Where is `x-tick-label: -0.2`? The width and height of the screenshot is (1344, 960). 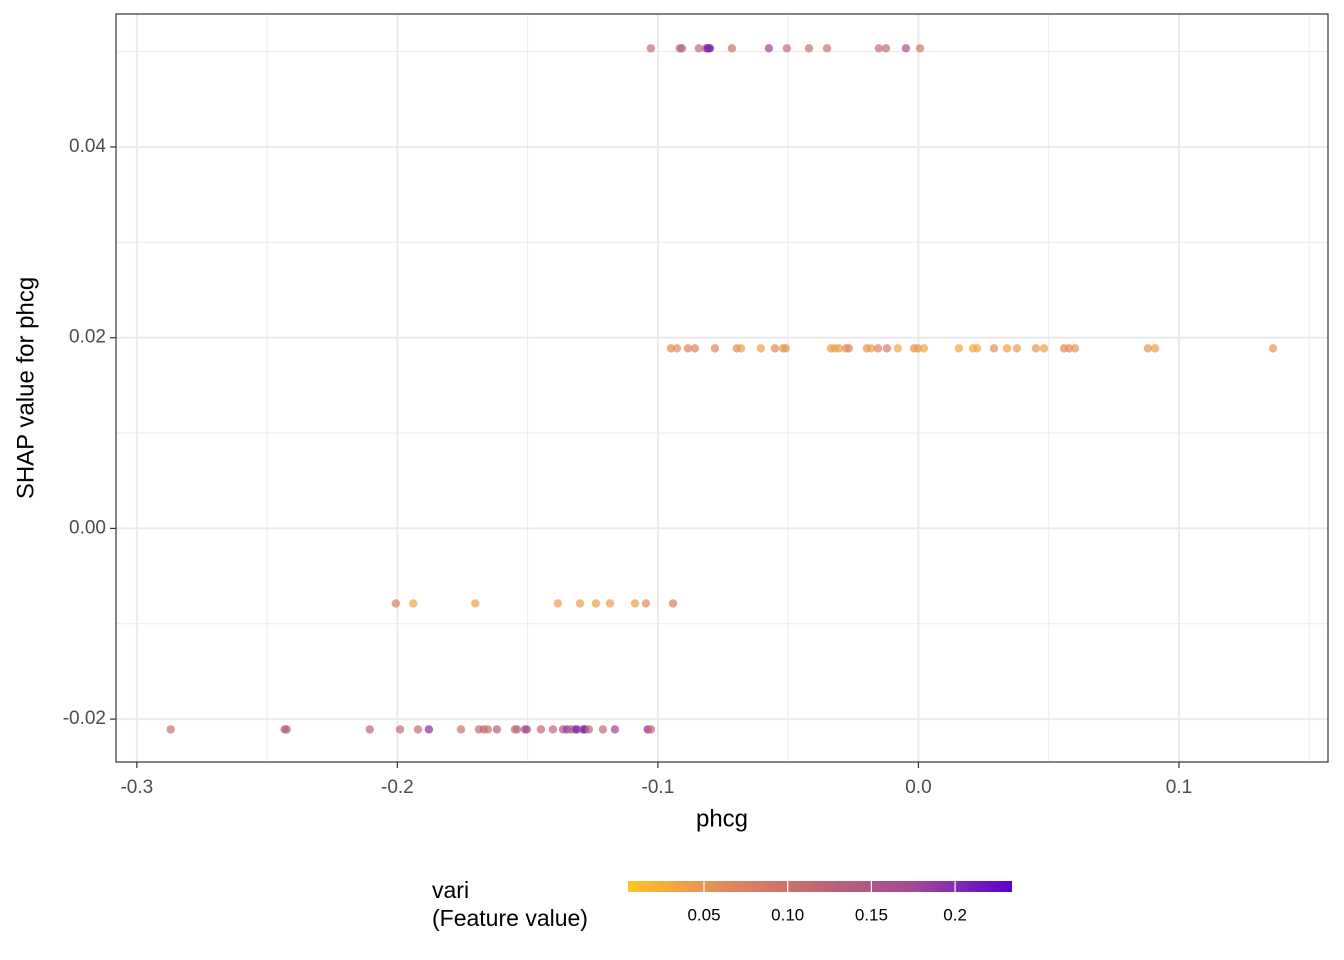
x-tick-label: -0.2 is located at coordinates (397, 787).